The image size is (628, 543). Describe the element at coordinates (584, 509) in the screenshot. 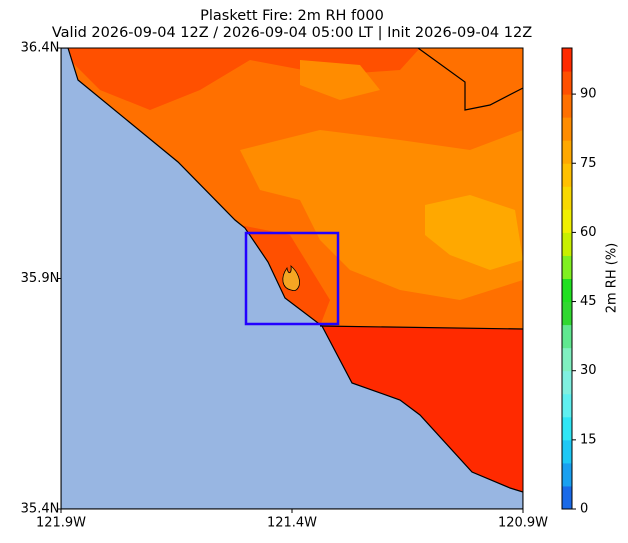

I see `colorbar-tick-label: 0` at that location.